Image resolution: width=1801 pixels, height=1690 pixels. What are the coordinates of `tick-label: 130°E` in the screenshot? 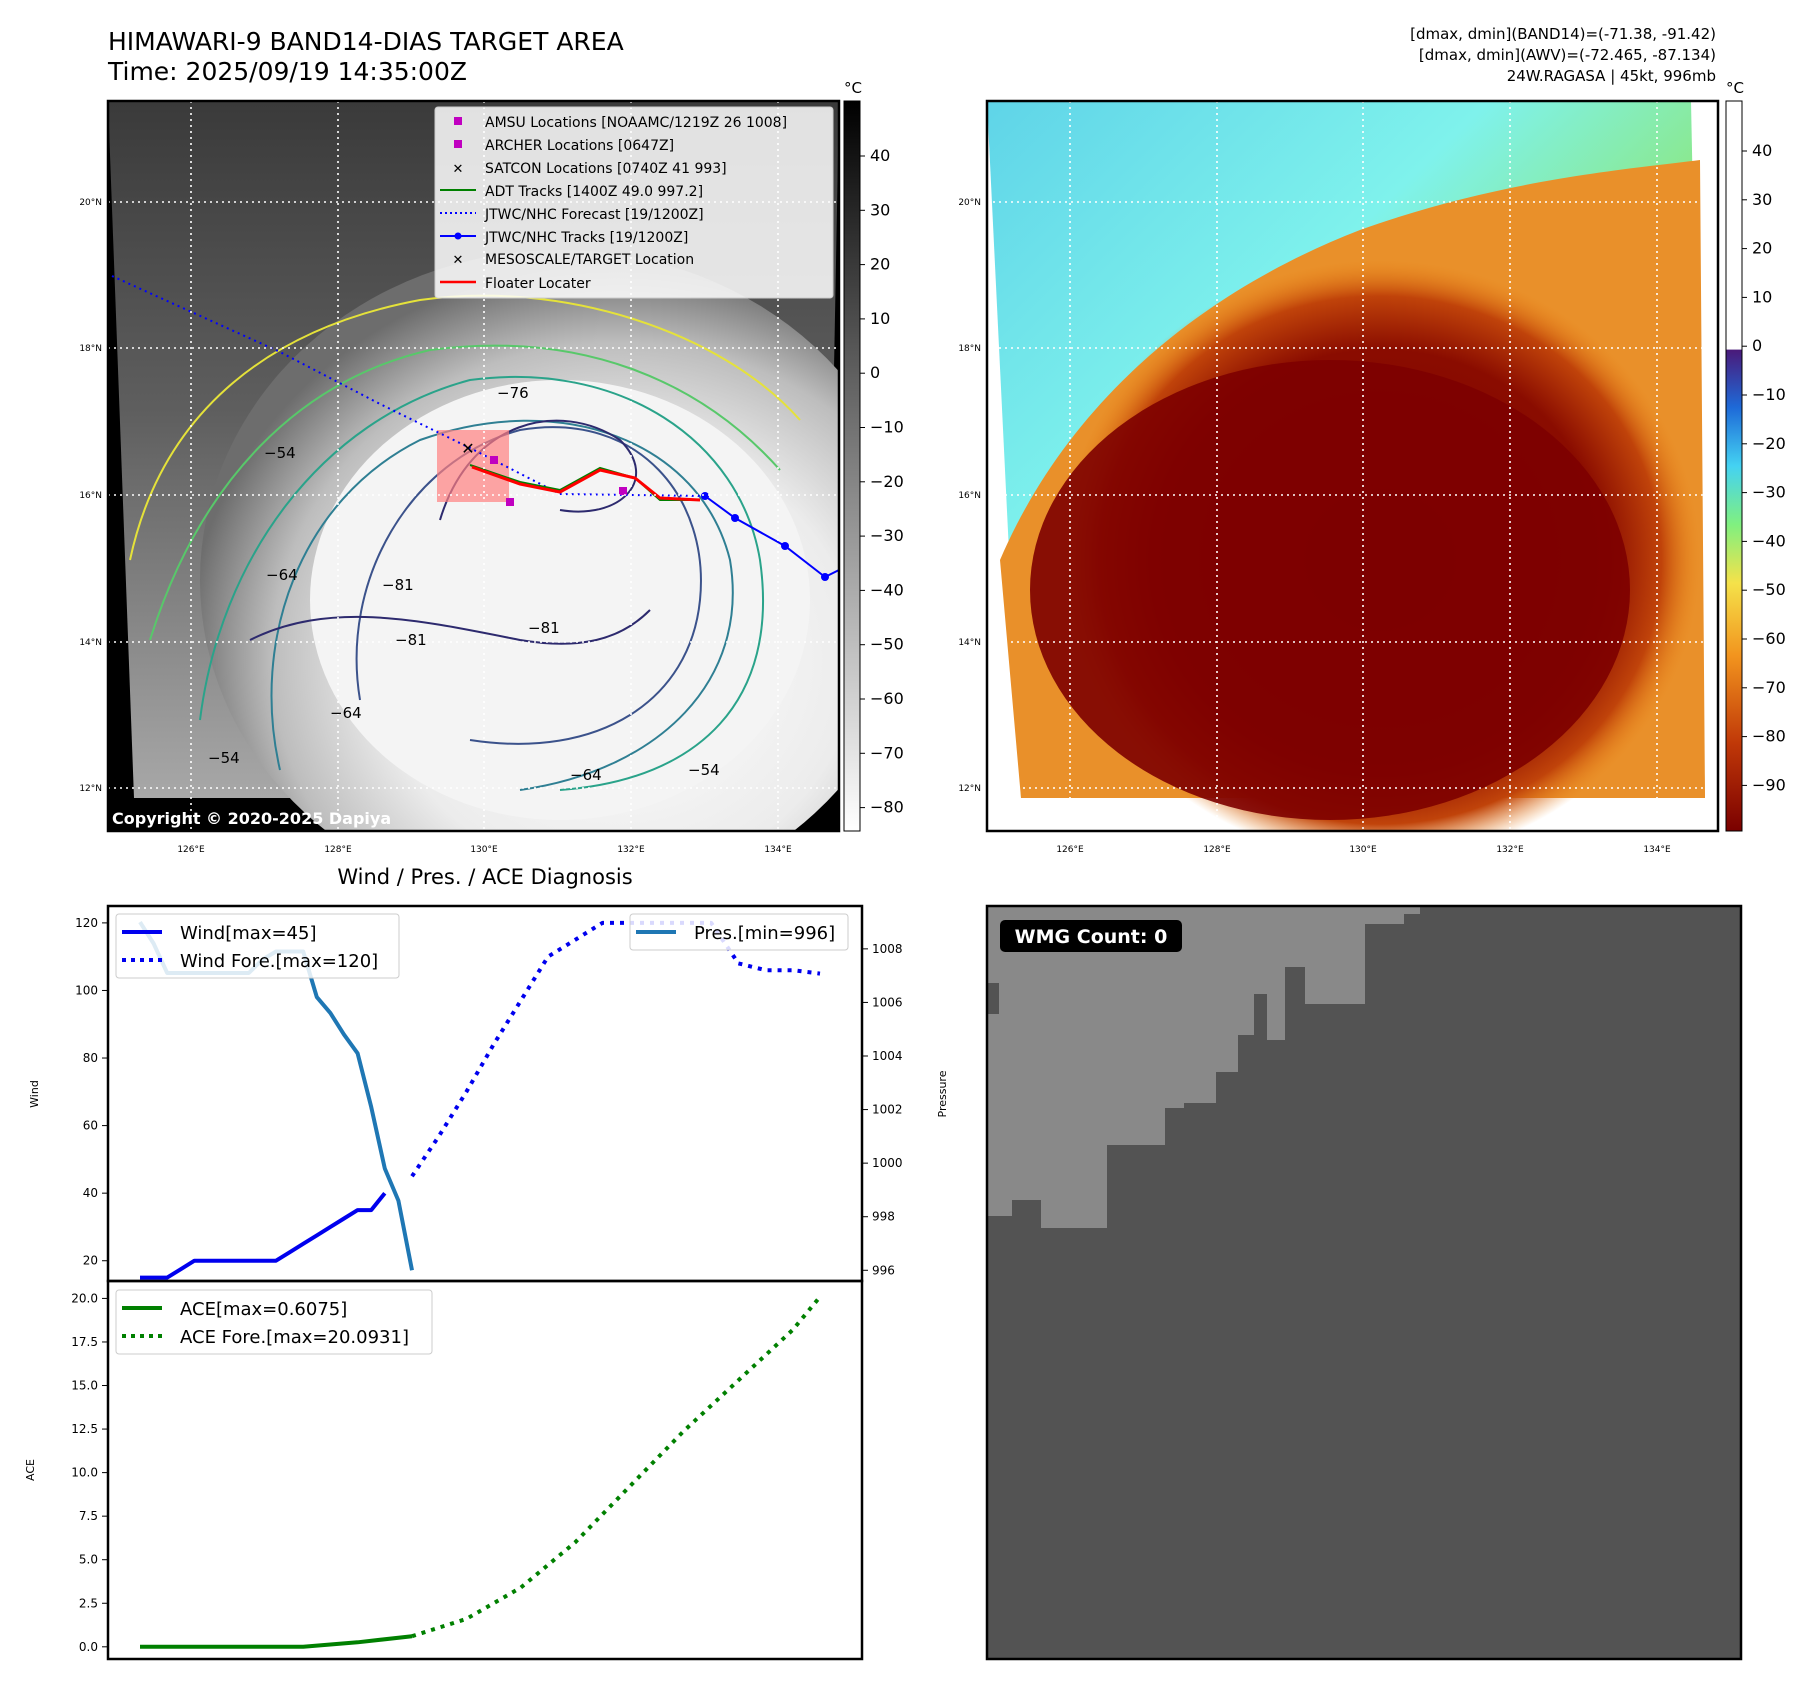 It's located at (1363, 850).